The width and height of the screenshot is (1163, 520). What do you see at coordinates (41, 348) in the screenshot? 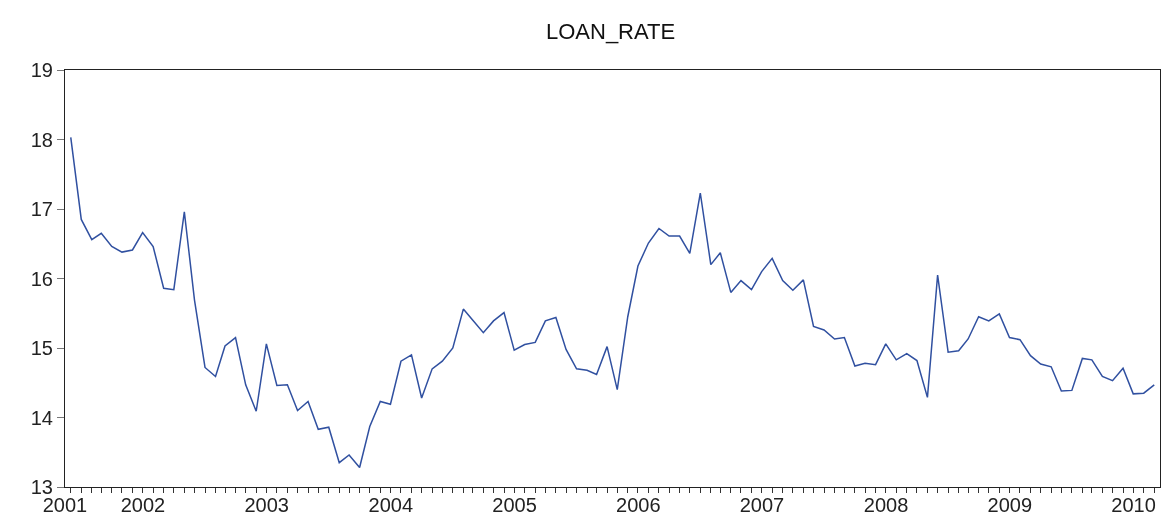
I see `y-tick-label: 15` at bounding box center [41, 348].